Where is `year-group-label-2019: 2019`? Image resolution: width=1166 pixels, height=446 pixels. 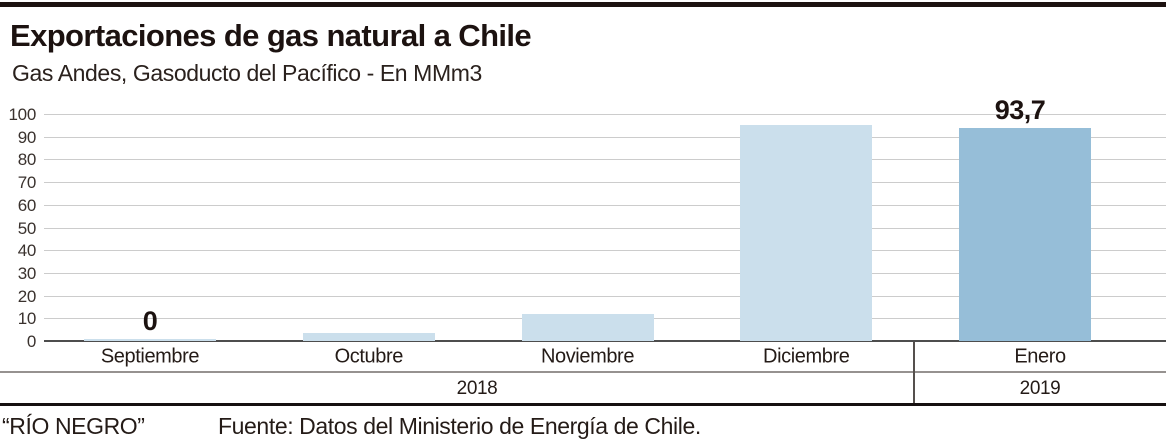 year-group-label-2019: 2019 is located at coordinates (1040, 388).